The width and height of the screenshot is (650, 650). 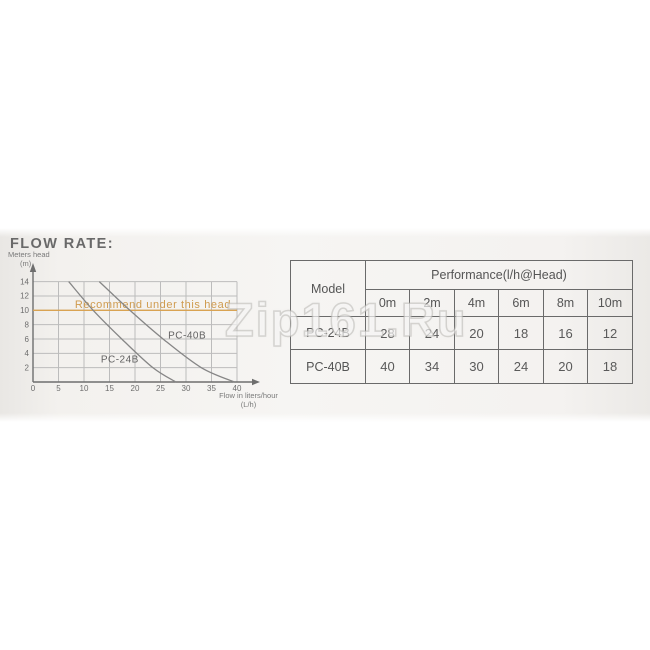 What do you see at coordinates (186, 388) in the screenshot?
I see `svg-text: 30` at bounding box center [186, 388].